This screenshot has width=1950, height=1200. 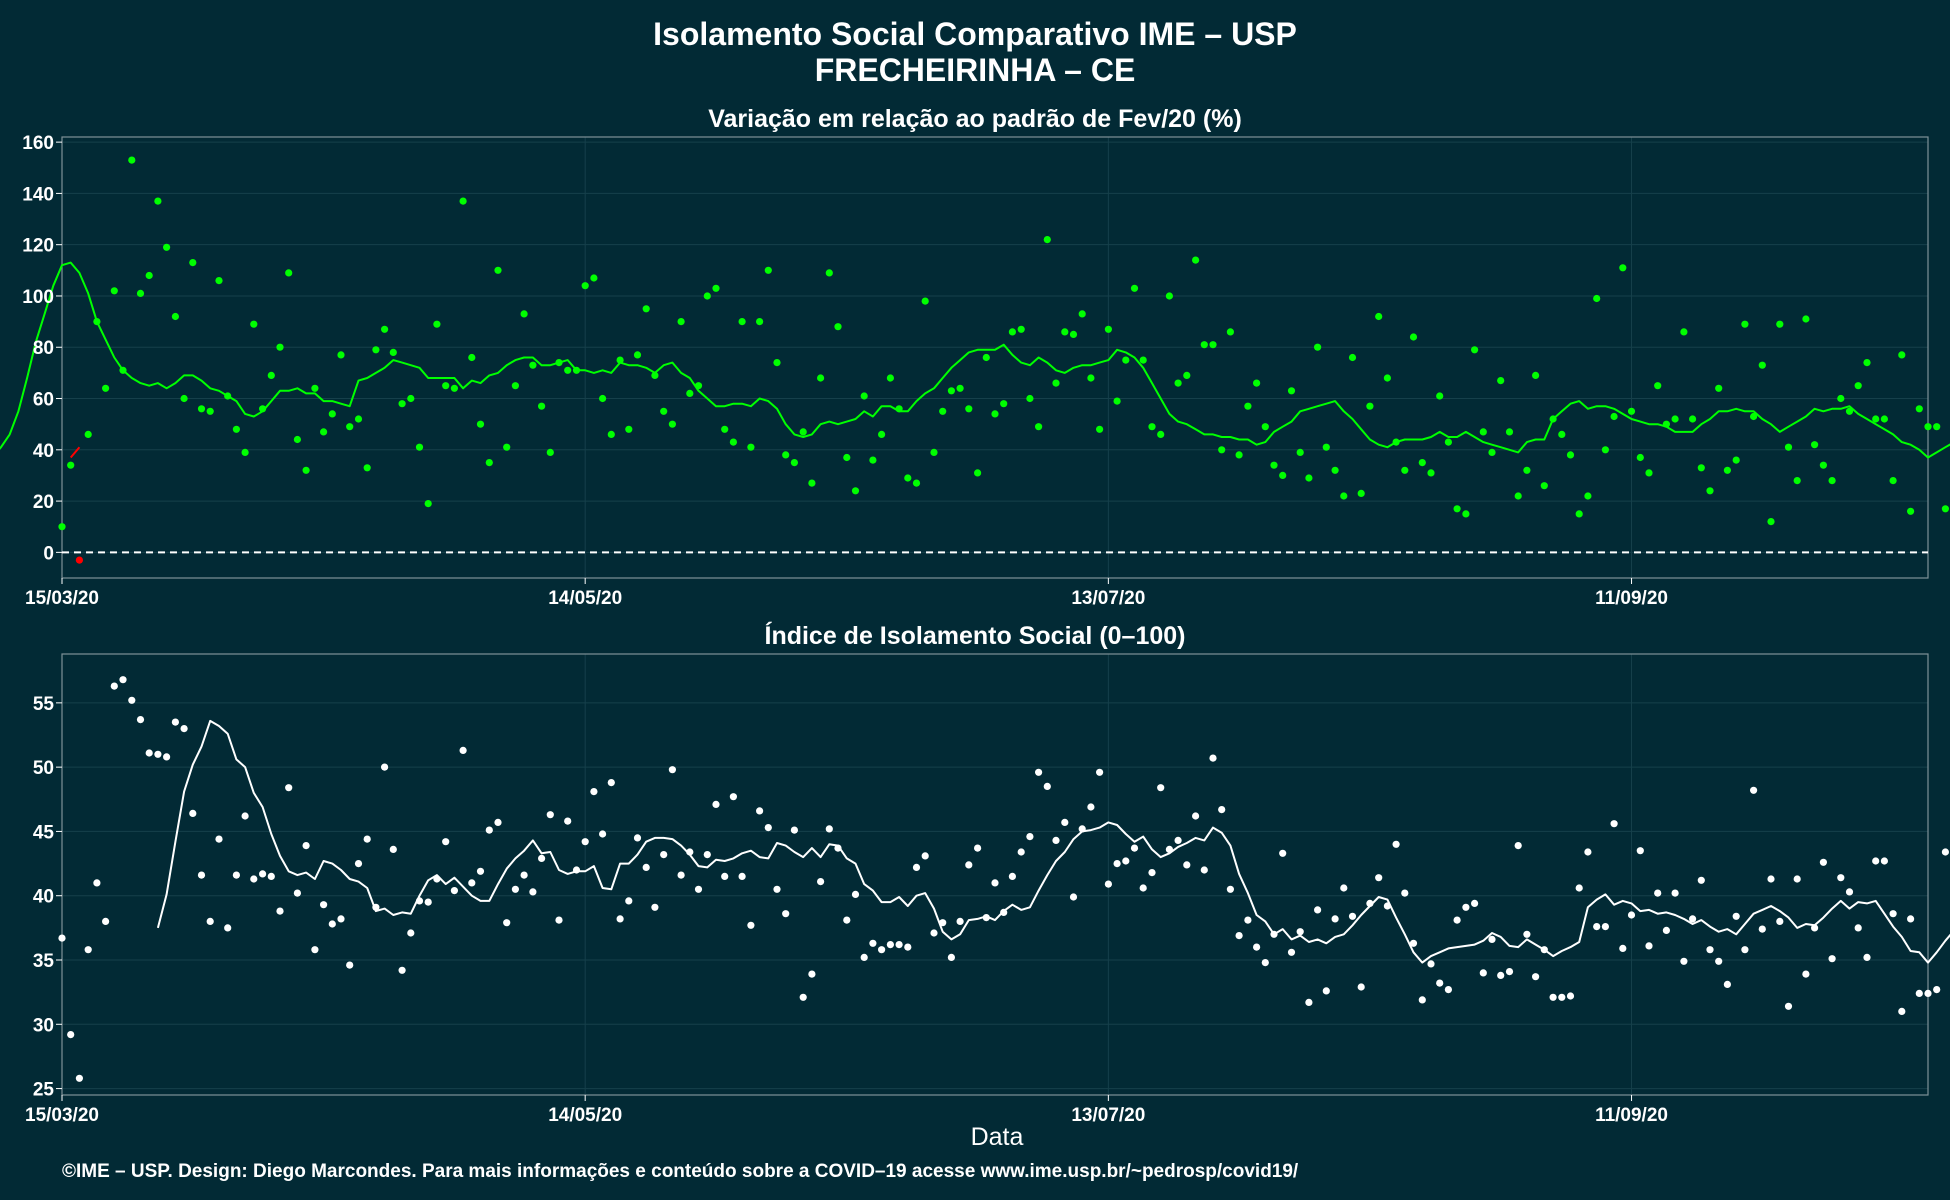 I want to click on chart-indice-xtick-label: 15/03/20, so click(x=62, y=1115).